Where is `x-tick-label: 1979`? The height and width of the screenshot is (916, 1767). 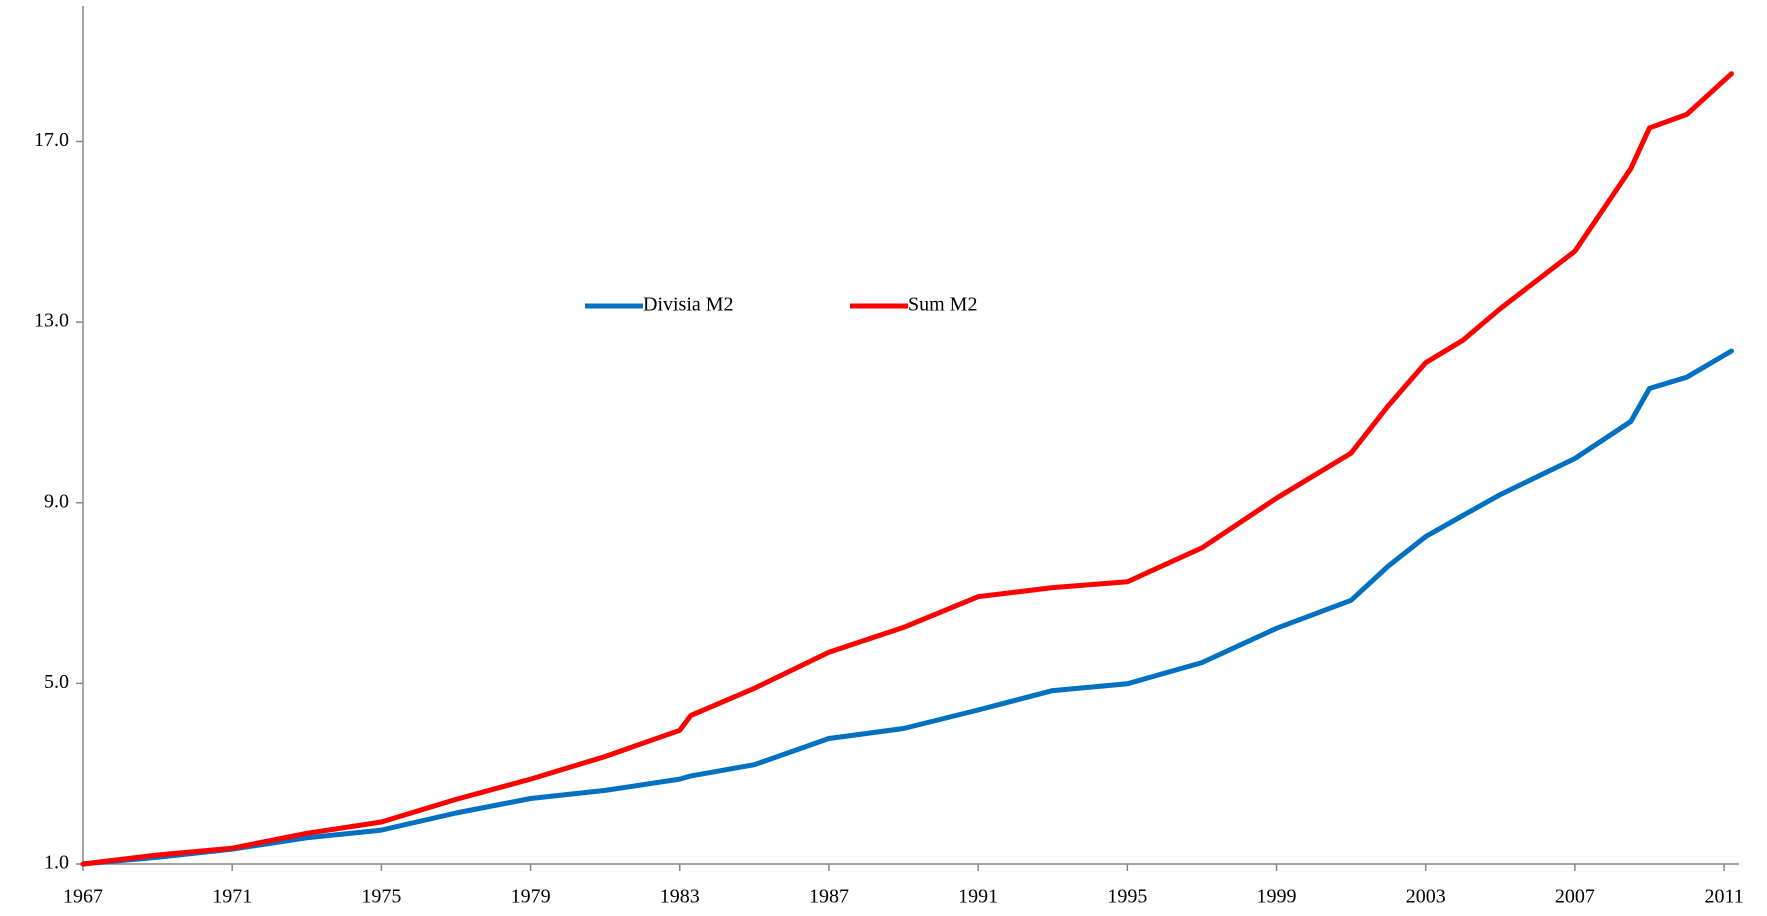 x-tick-label: 1979 is located at coordinates (531, 897).